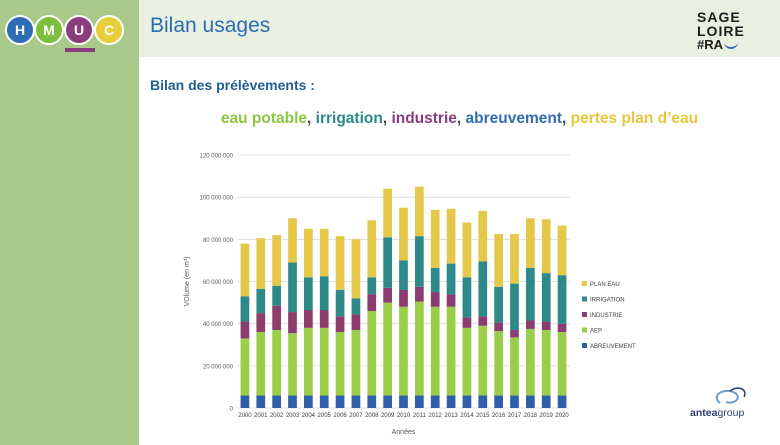 The height and width of the screenshot is (445, 780). Describe the element at coordinates (349, 118) in the screenshot. I see `legend-irrigation: irrigation` at that location.